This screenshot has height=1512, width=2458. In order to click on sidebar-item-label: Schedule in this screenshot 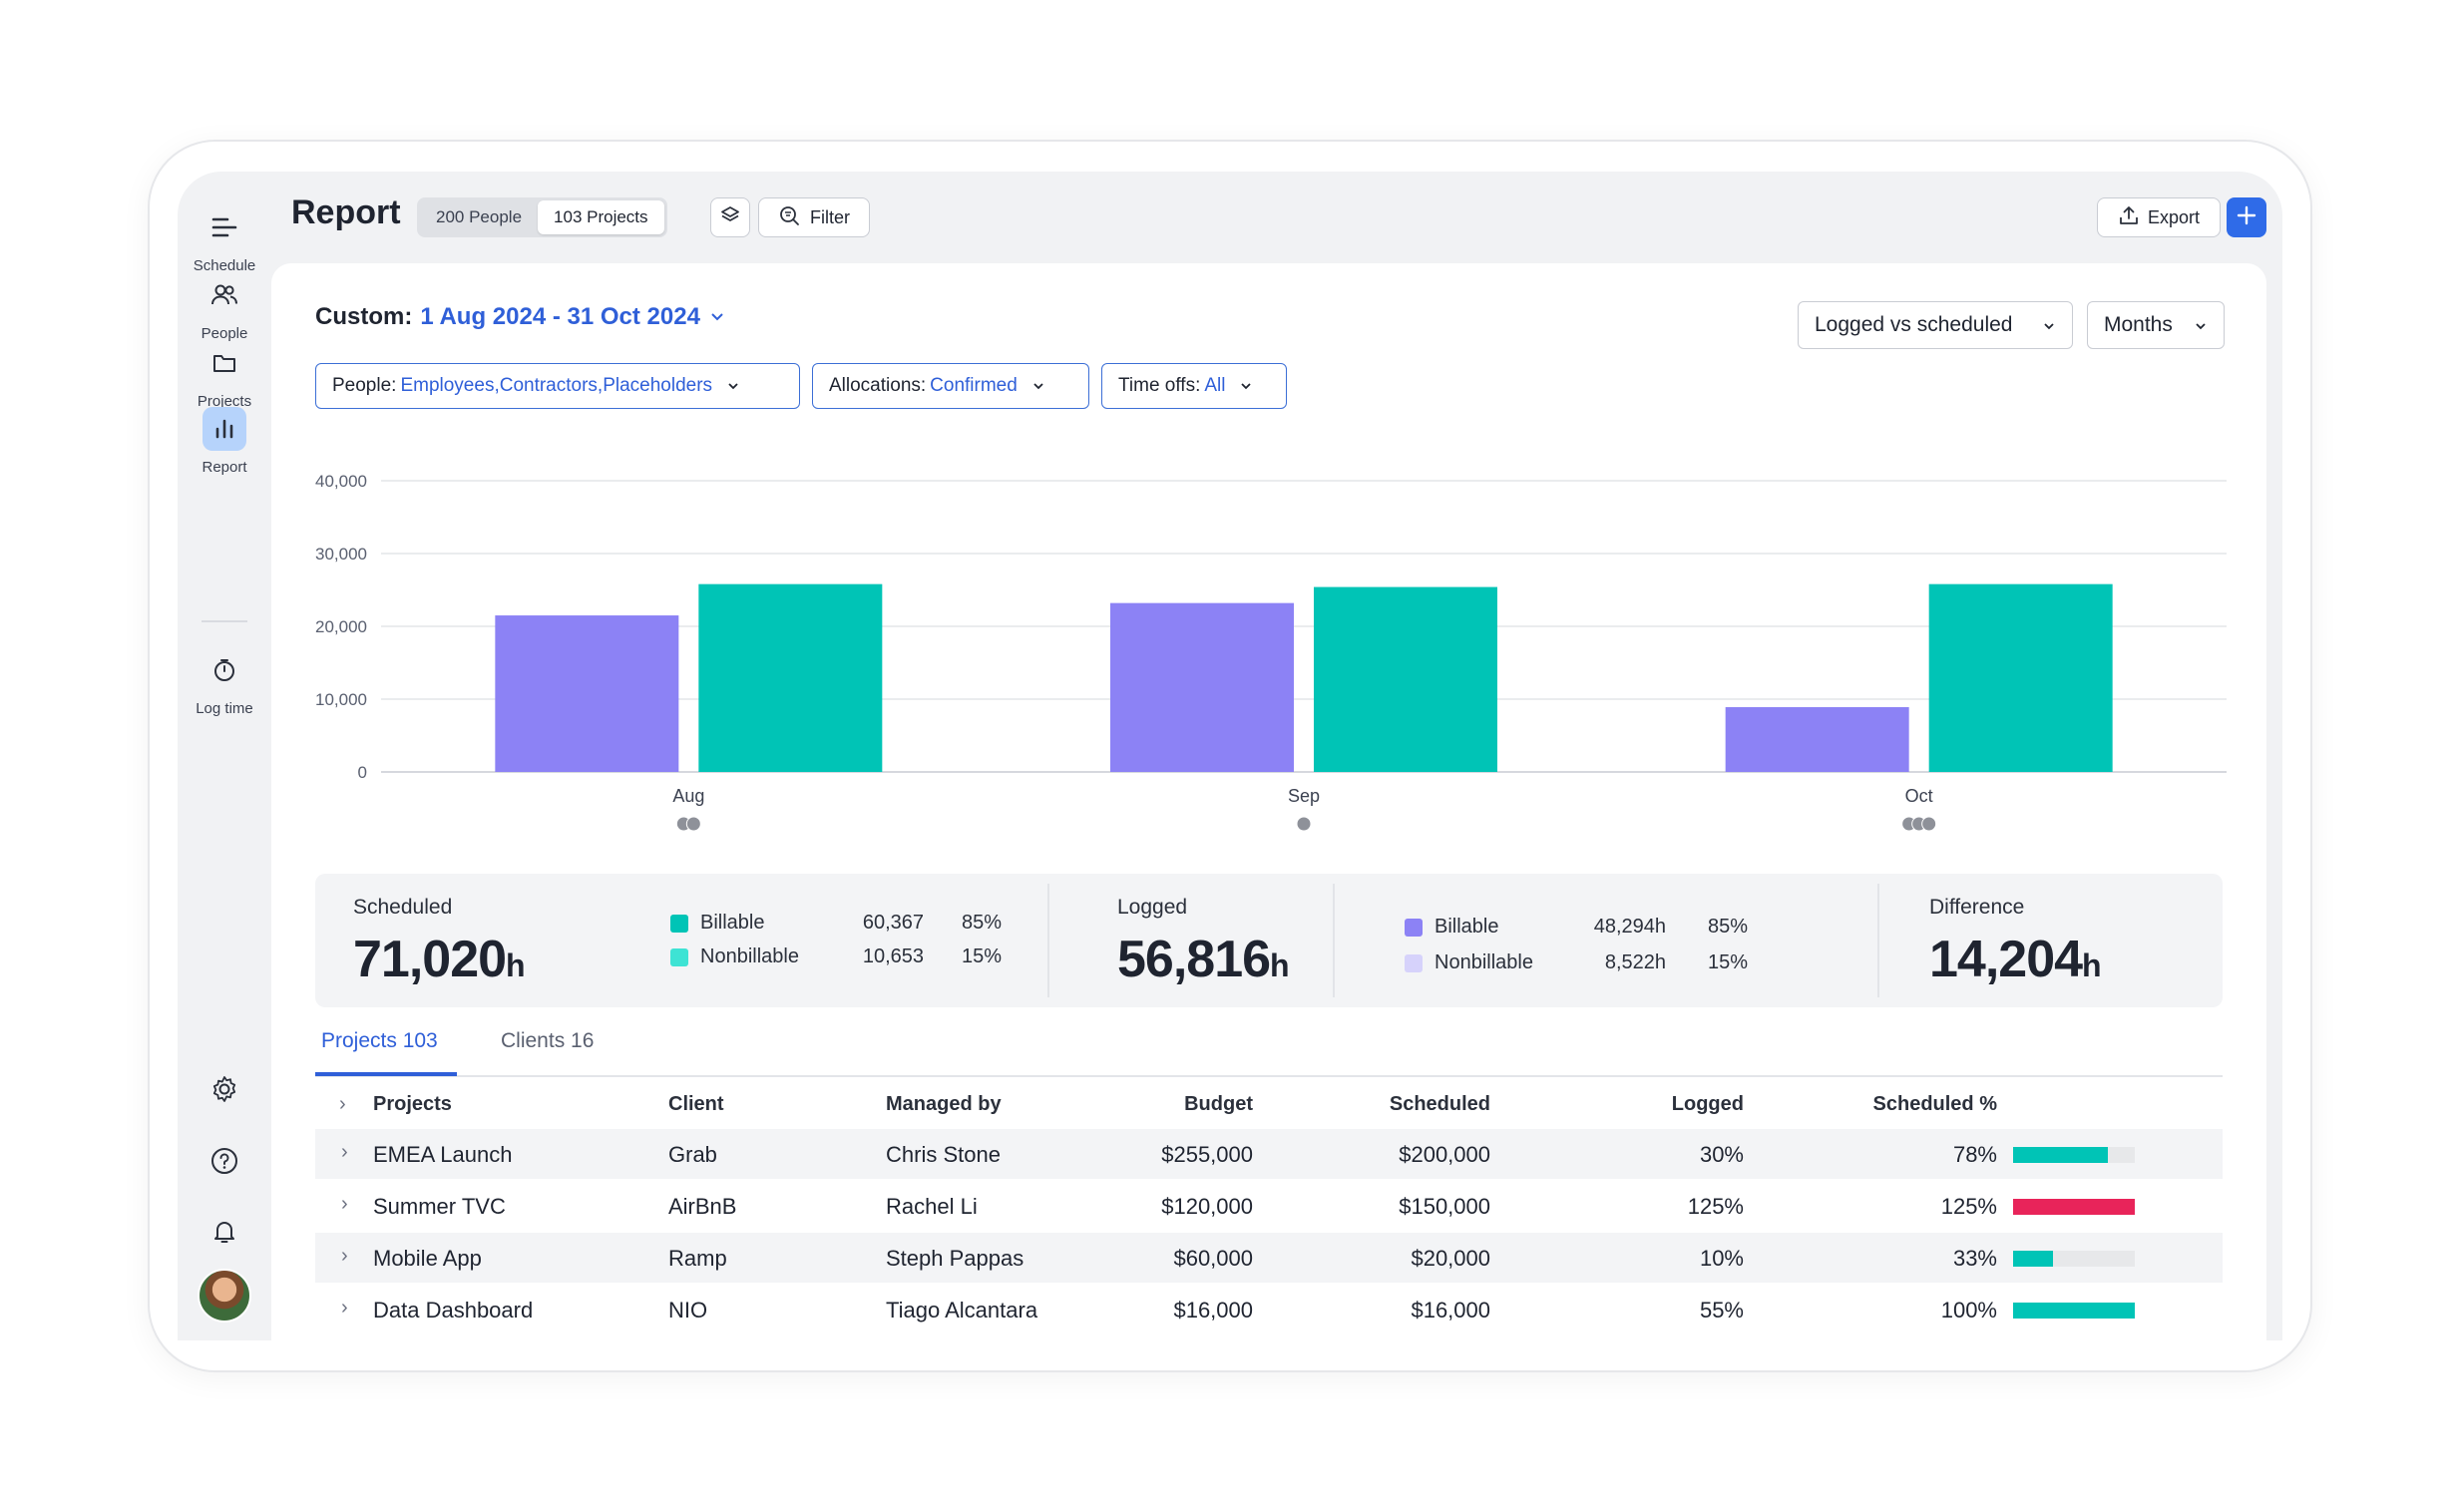, I will do `click(224, 265)`.